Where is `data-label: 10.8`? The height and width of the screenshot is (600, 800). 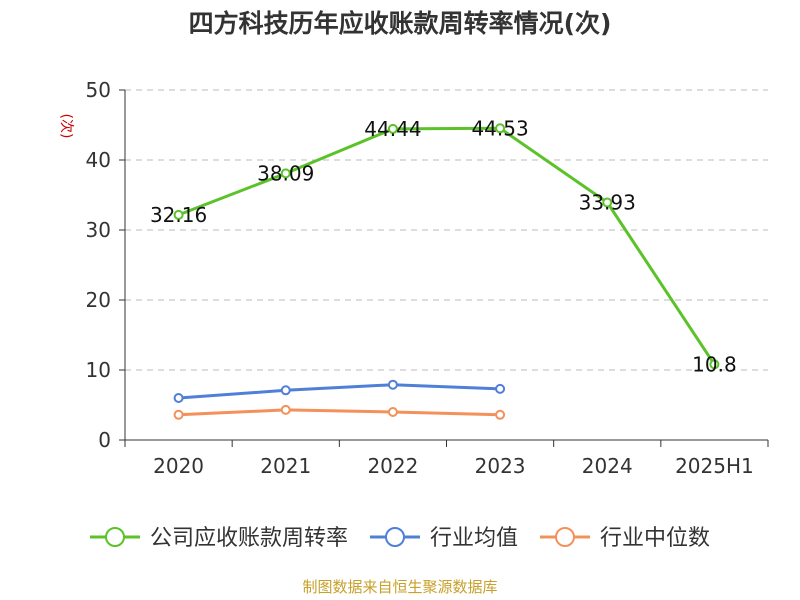
data-label: 10.8 is located at coordinates (714, 364).